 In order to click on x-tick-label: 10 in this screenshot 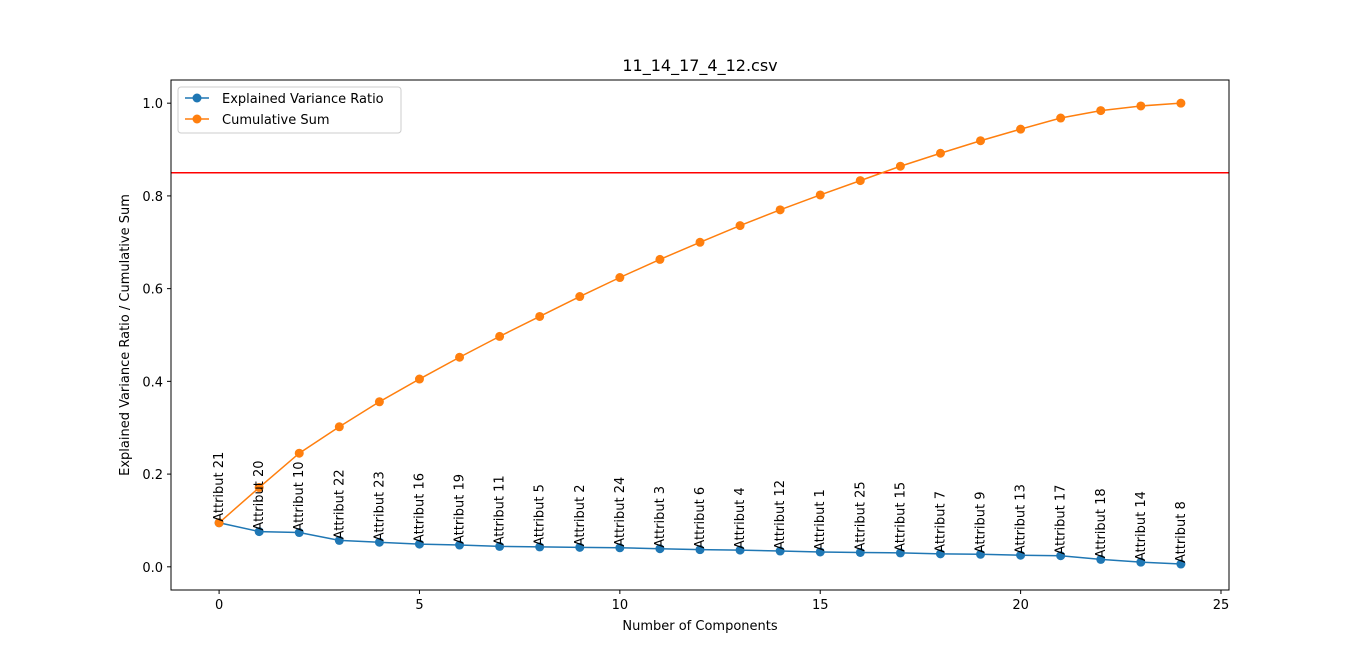, I will do `click(620, 605)`.